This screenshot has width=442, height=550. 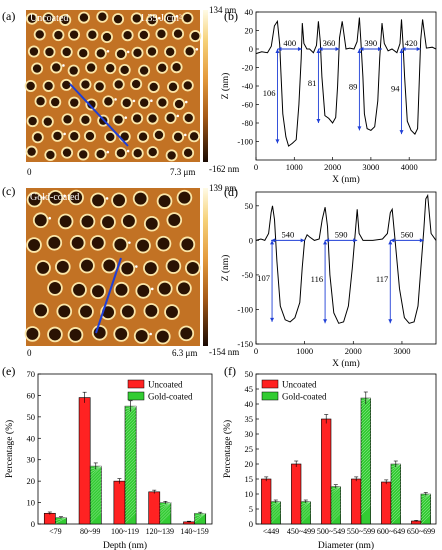 I want to click on plot-frame, so click(x=346, y=268).